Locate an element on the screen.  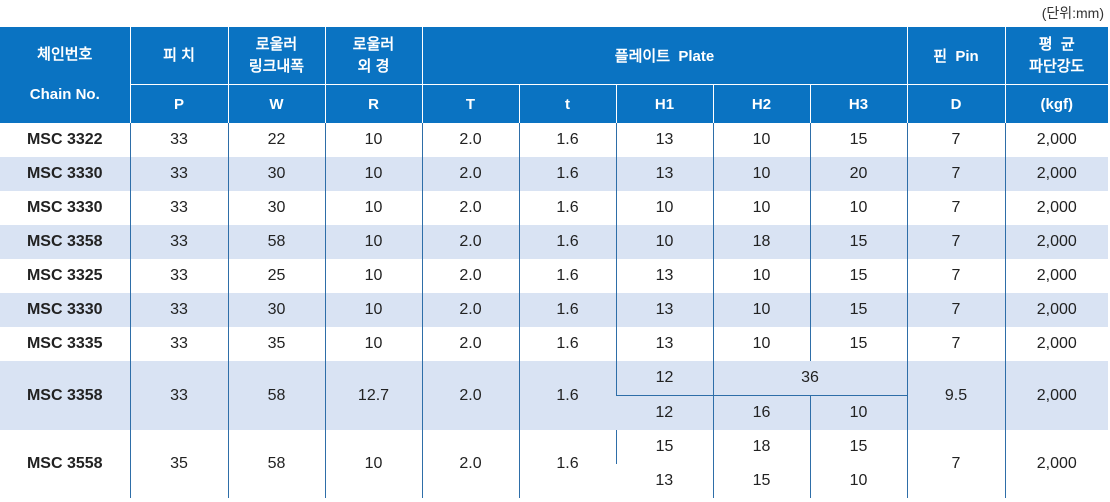
table-row: 12 16 10 is located at coordinates (554, 412).